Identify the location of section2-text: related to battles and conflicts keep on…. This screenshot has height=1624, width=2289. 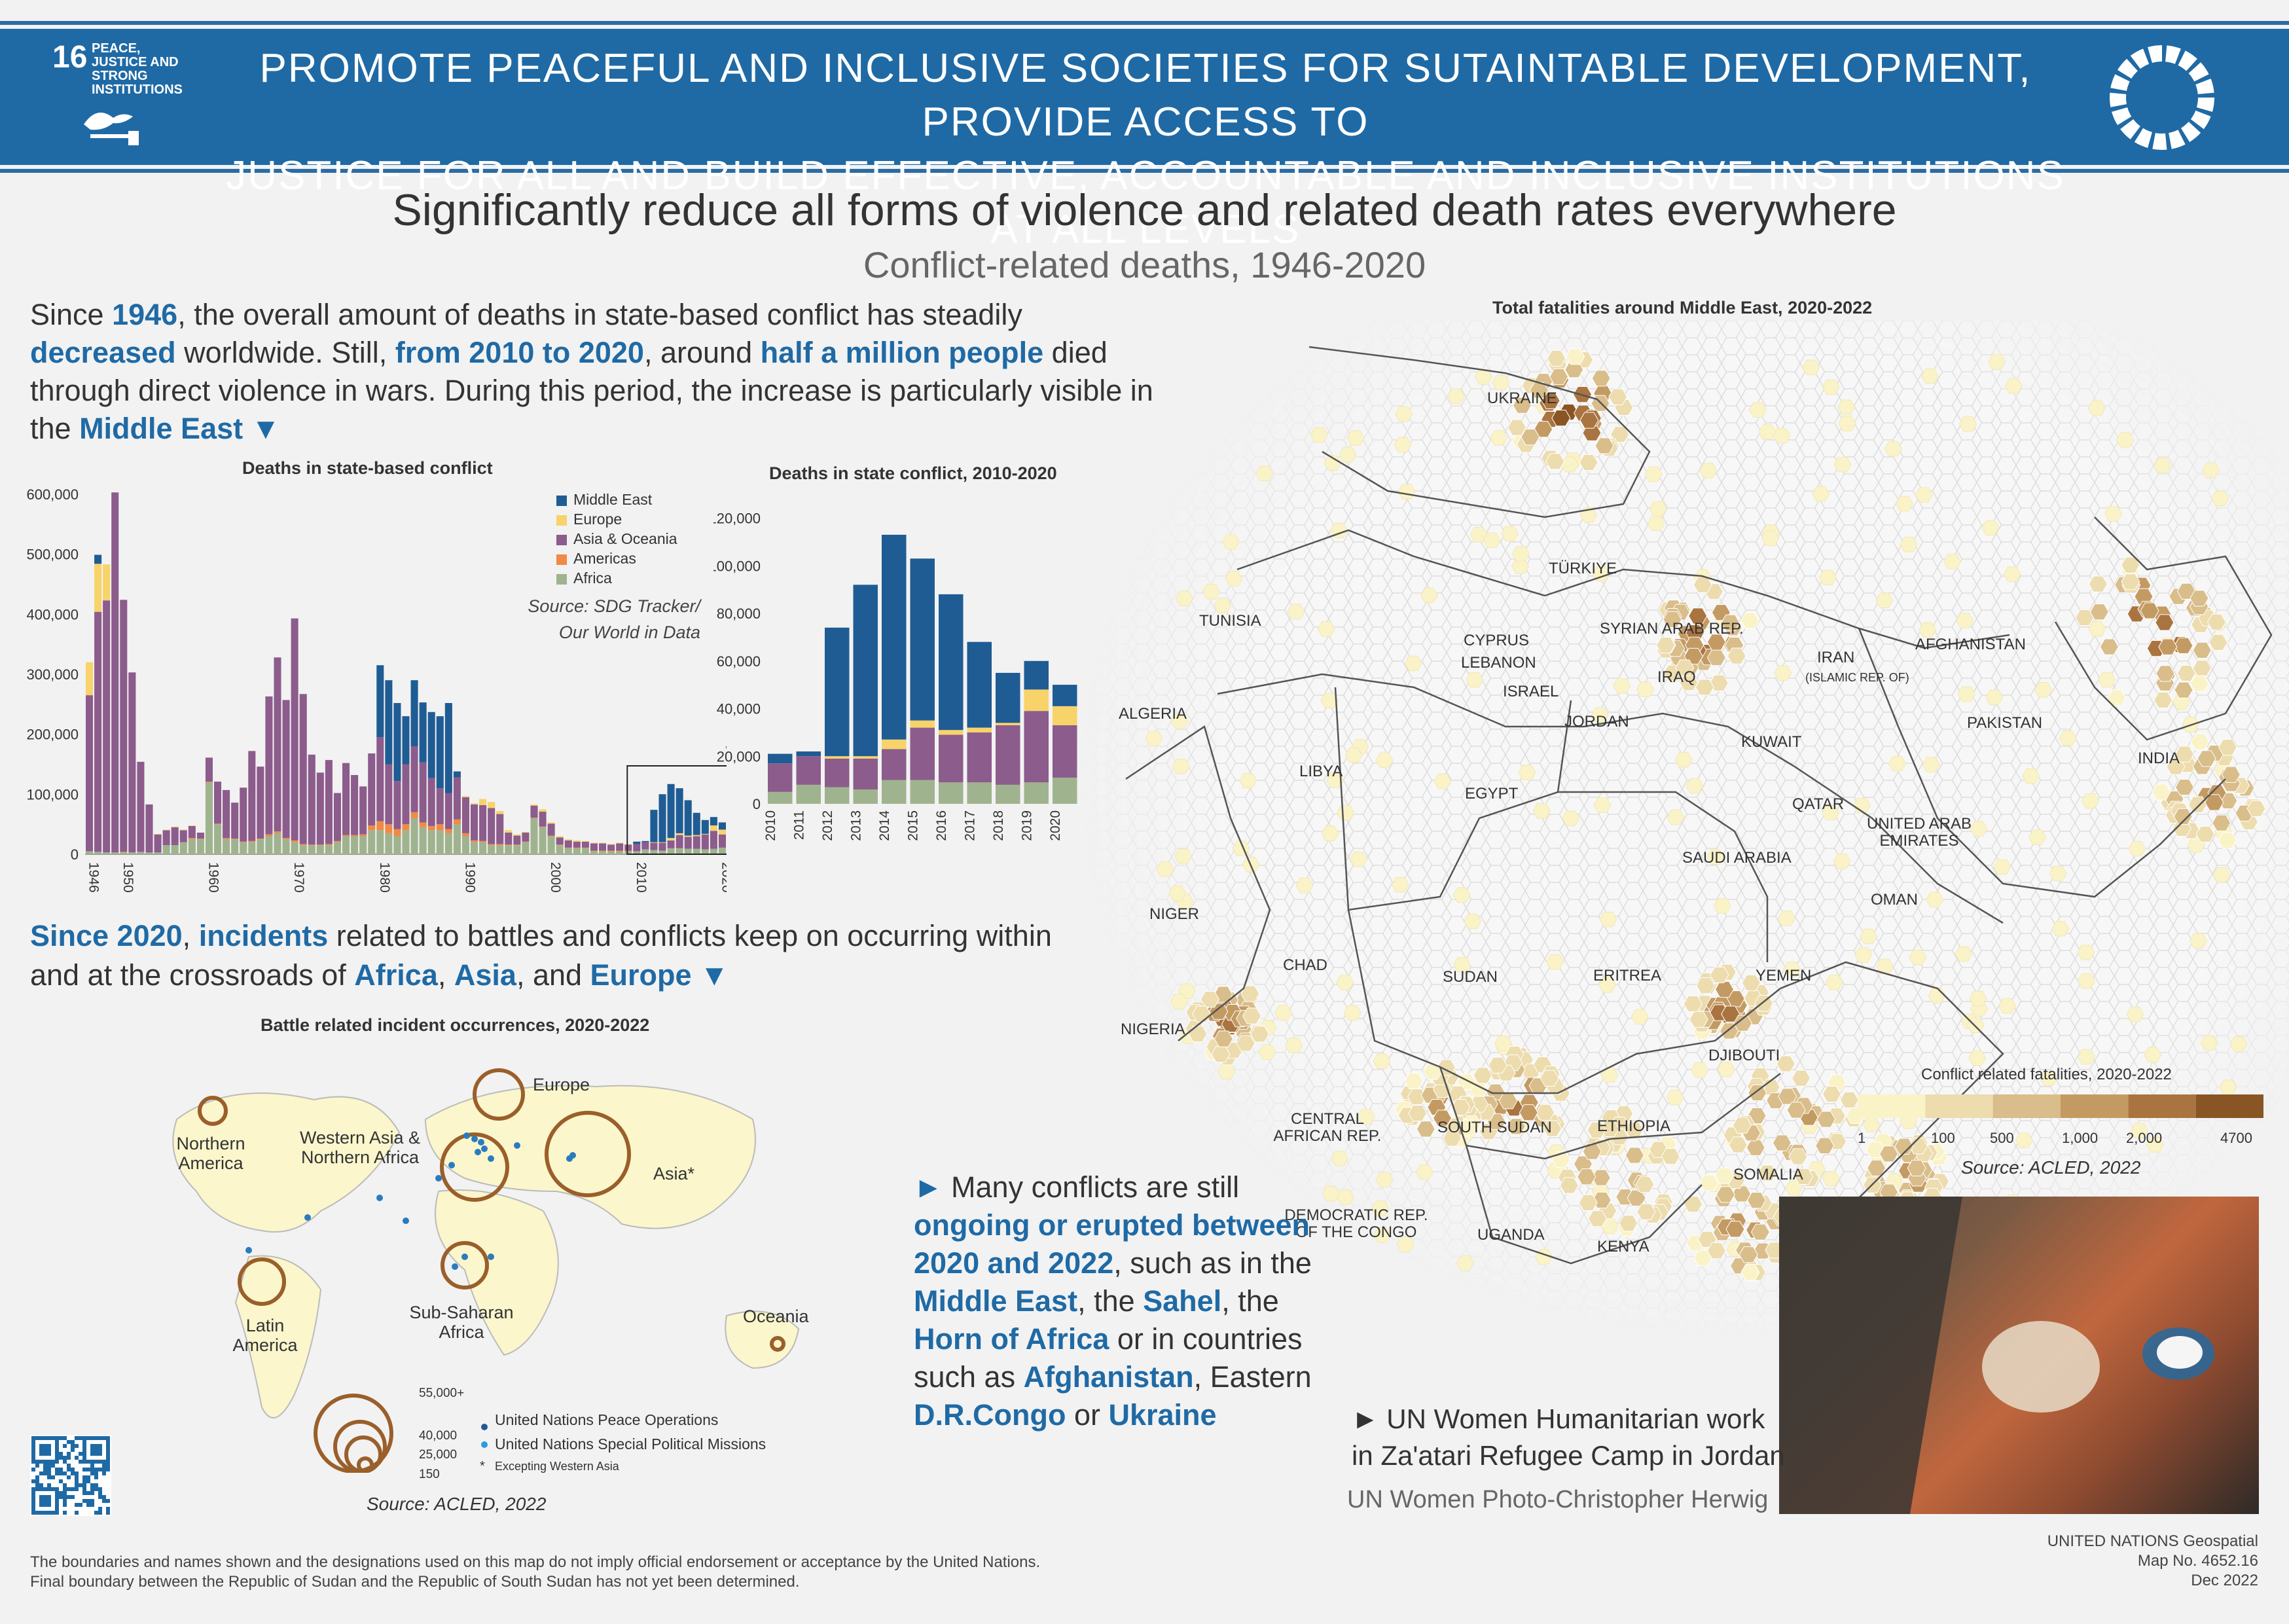
(541, 955).